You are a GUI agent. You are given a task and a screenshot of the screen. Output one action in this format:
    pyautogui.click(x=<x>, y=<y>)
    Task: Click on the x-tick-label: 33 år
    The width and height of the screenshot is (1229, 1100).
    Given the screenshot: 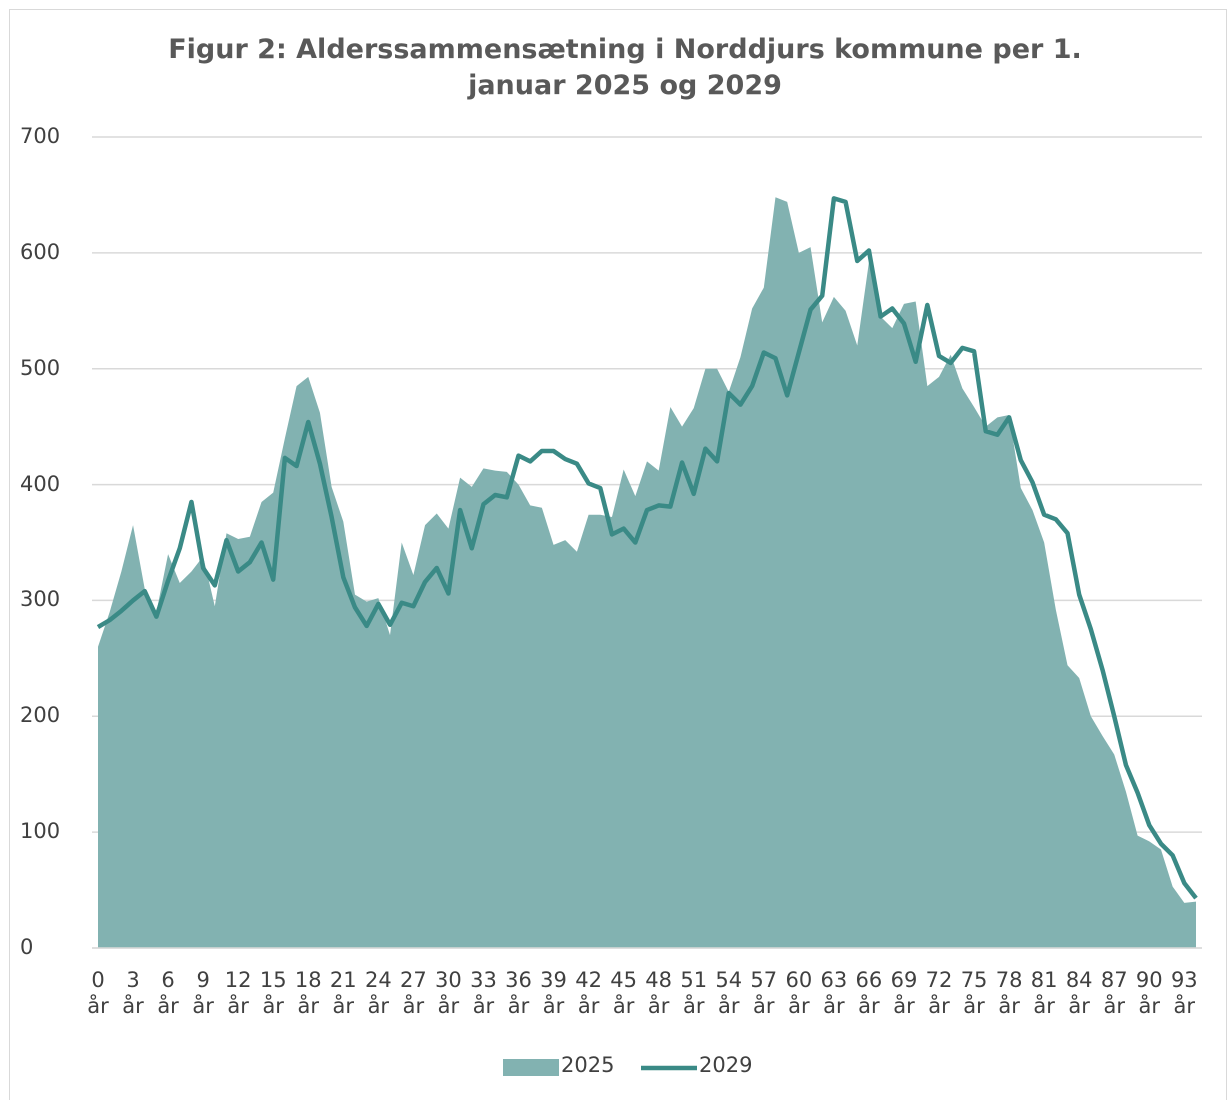 What is the action you would take?
    pyautogui.click(x=483, y=993)
    